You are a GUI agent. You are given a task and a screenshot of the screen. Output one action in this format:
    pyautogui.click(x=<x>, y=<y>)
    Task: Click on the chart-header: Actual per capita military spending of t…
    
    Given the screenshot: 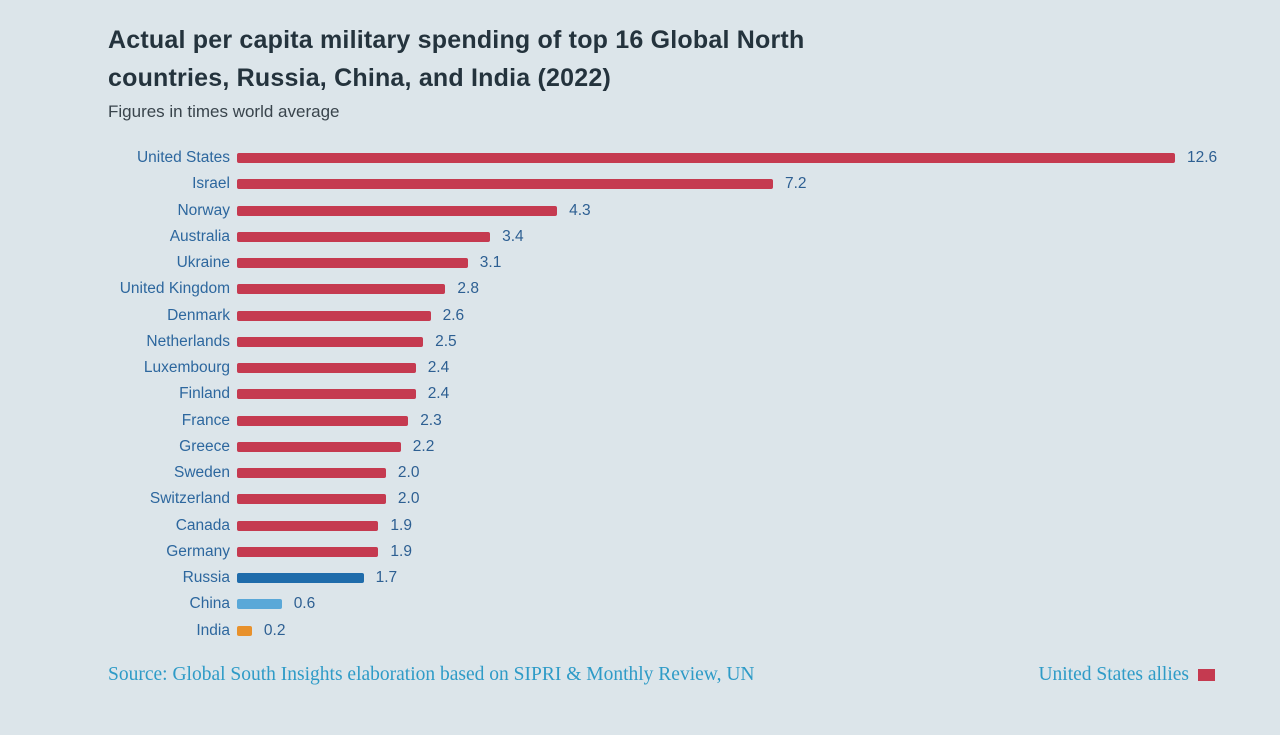 What is the action you would take?
    pyautogui.click(x=456, y=71)
    